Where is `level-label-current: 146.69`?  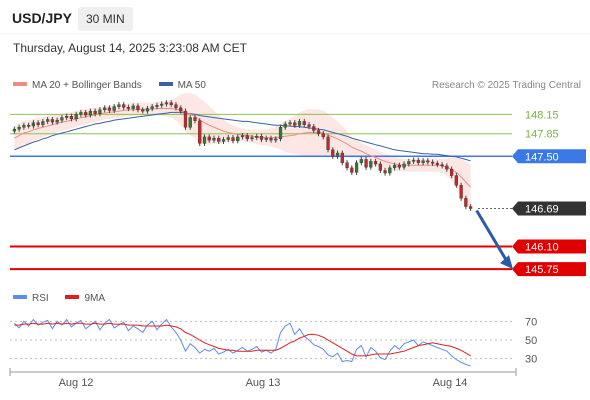 level-label-current: 146.69 is located at coordinates (542, 209).